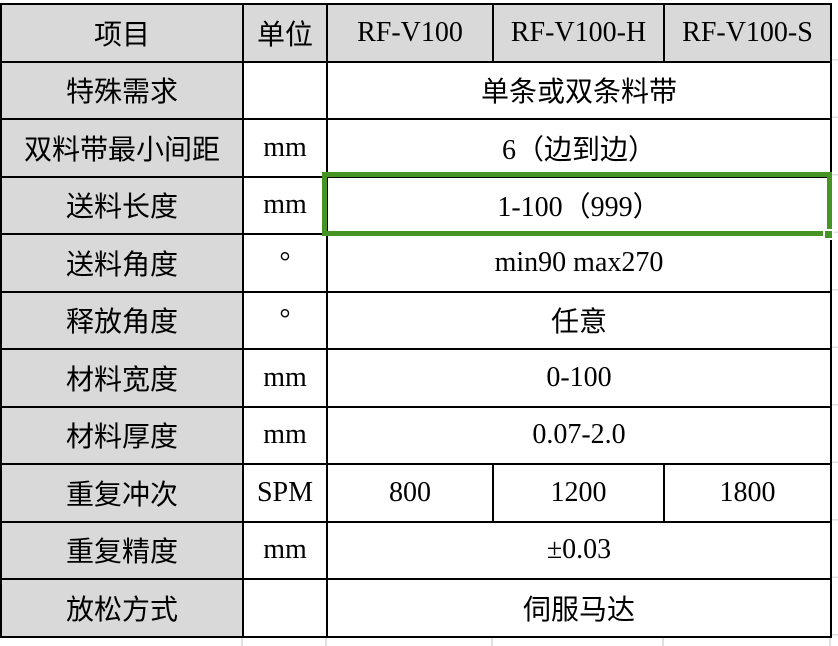 This screenshot has height=646, width=838. What do you see at coordinates (122, 320) in the screenshot?
I see `row-label-cell: 释放角度` at bounding box center [122, 320].